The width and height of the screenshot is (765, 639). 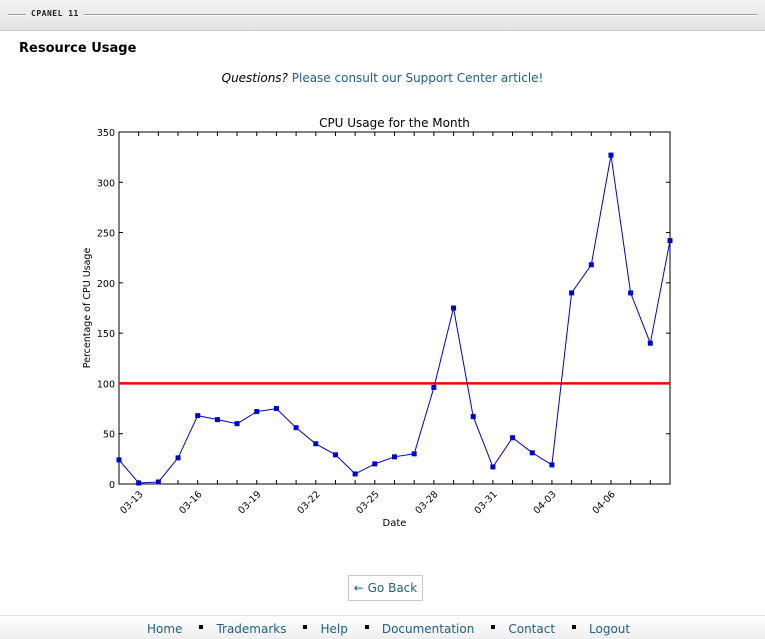 What do you see at coordinates (334, 629) in the screenshot?
I see `footer-link-help: Help` at bounding box center [334, 629].